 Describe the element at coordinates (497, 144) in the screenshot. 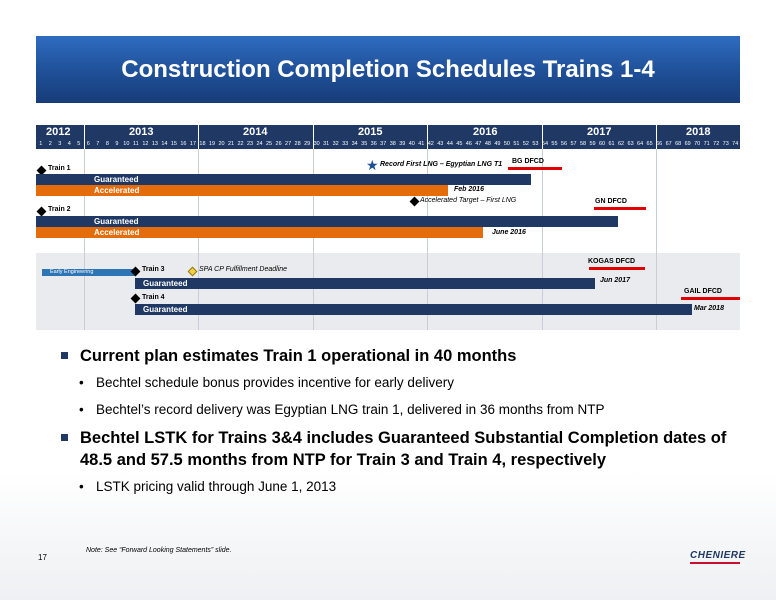

I see `month-label: 49` at that location.